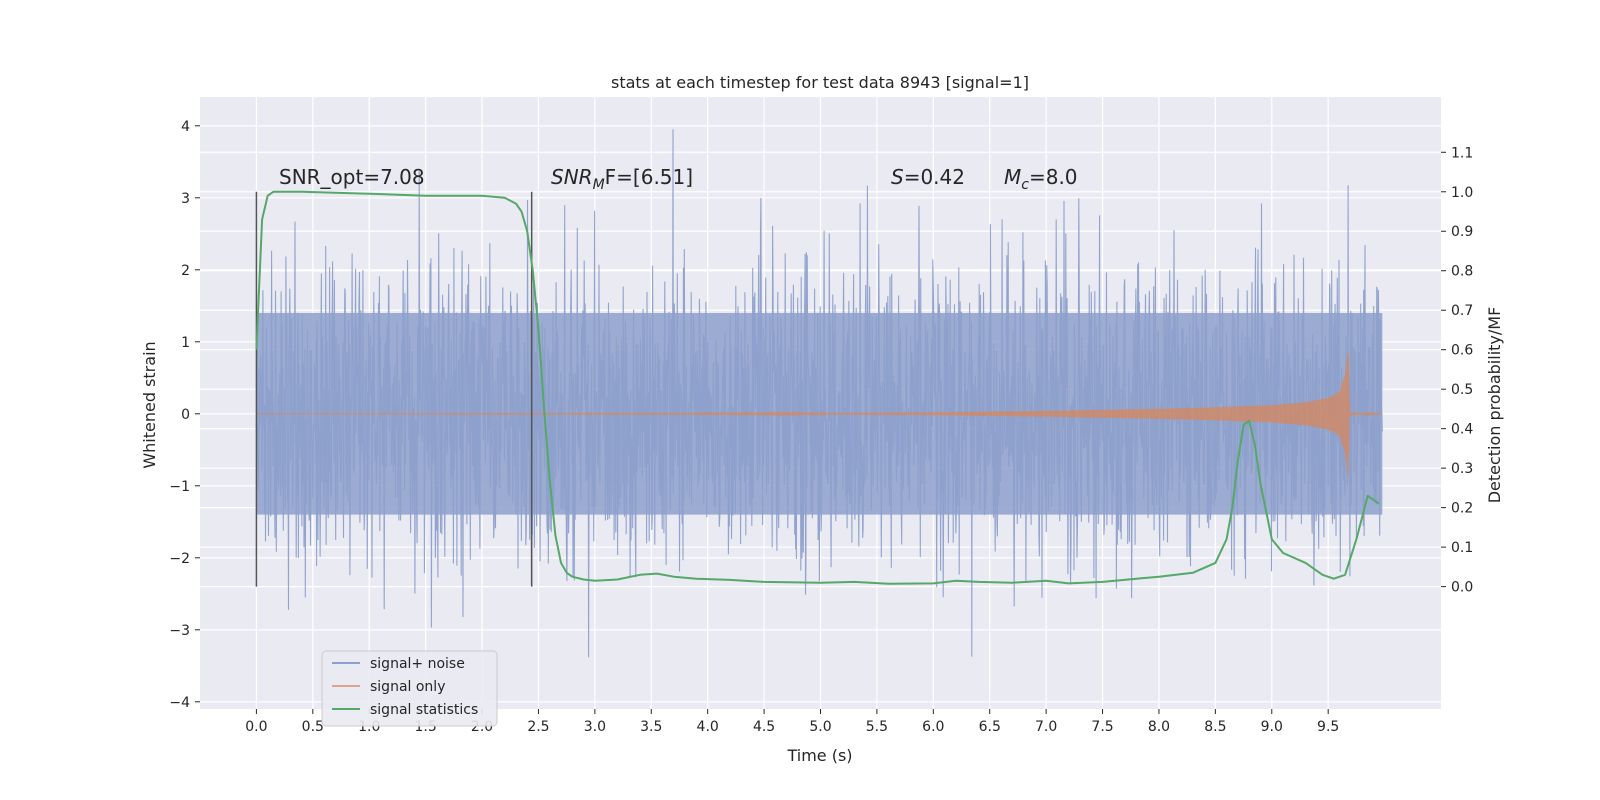 This screenshot has height=800, width=1600. Describe the element at coordinates (149, 404) in the screenshot. I see `y-axis-label: Whitened strain` at that location.